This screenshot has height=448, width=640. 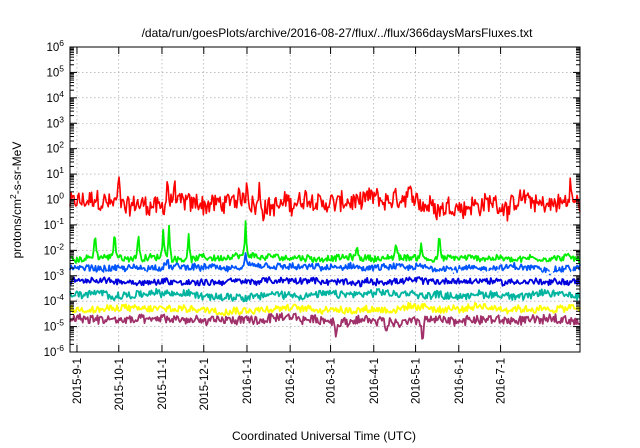 What do you see at coordinates (460, 381) in the screenshot?
I see `x-tick-label: 2016-6-1` at bounding box center [460, 381].